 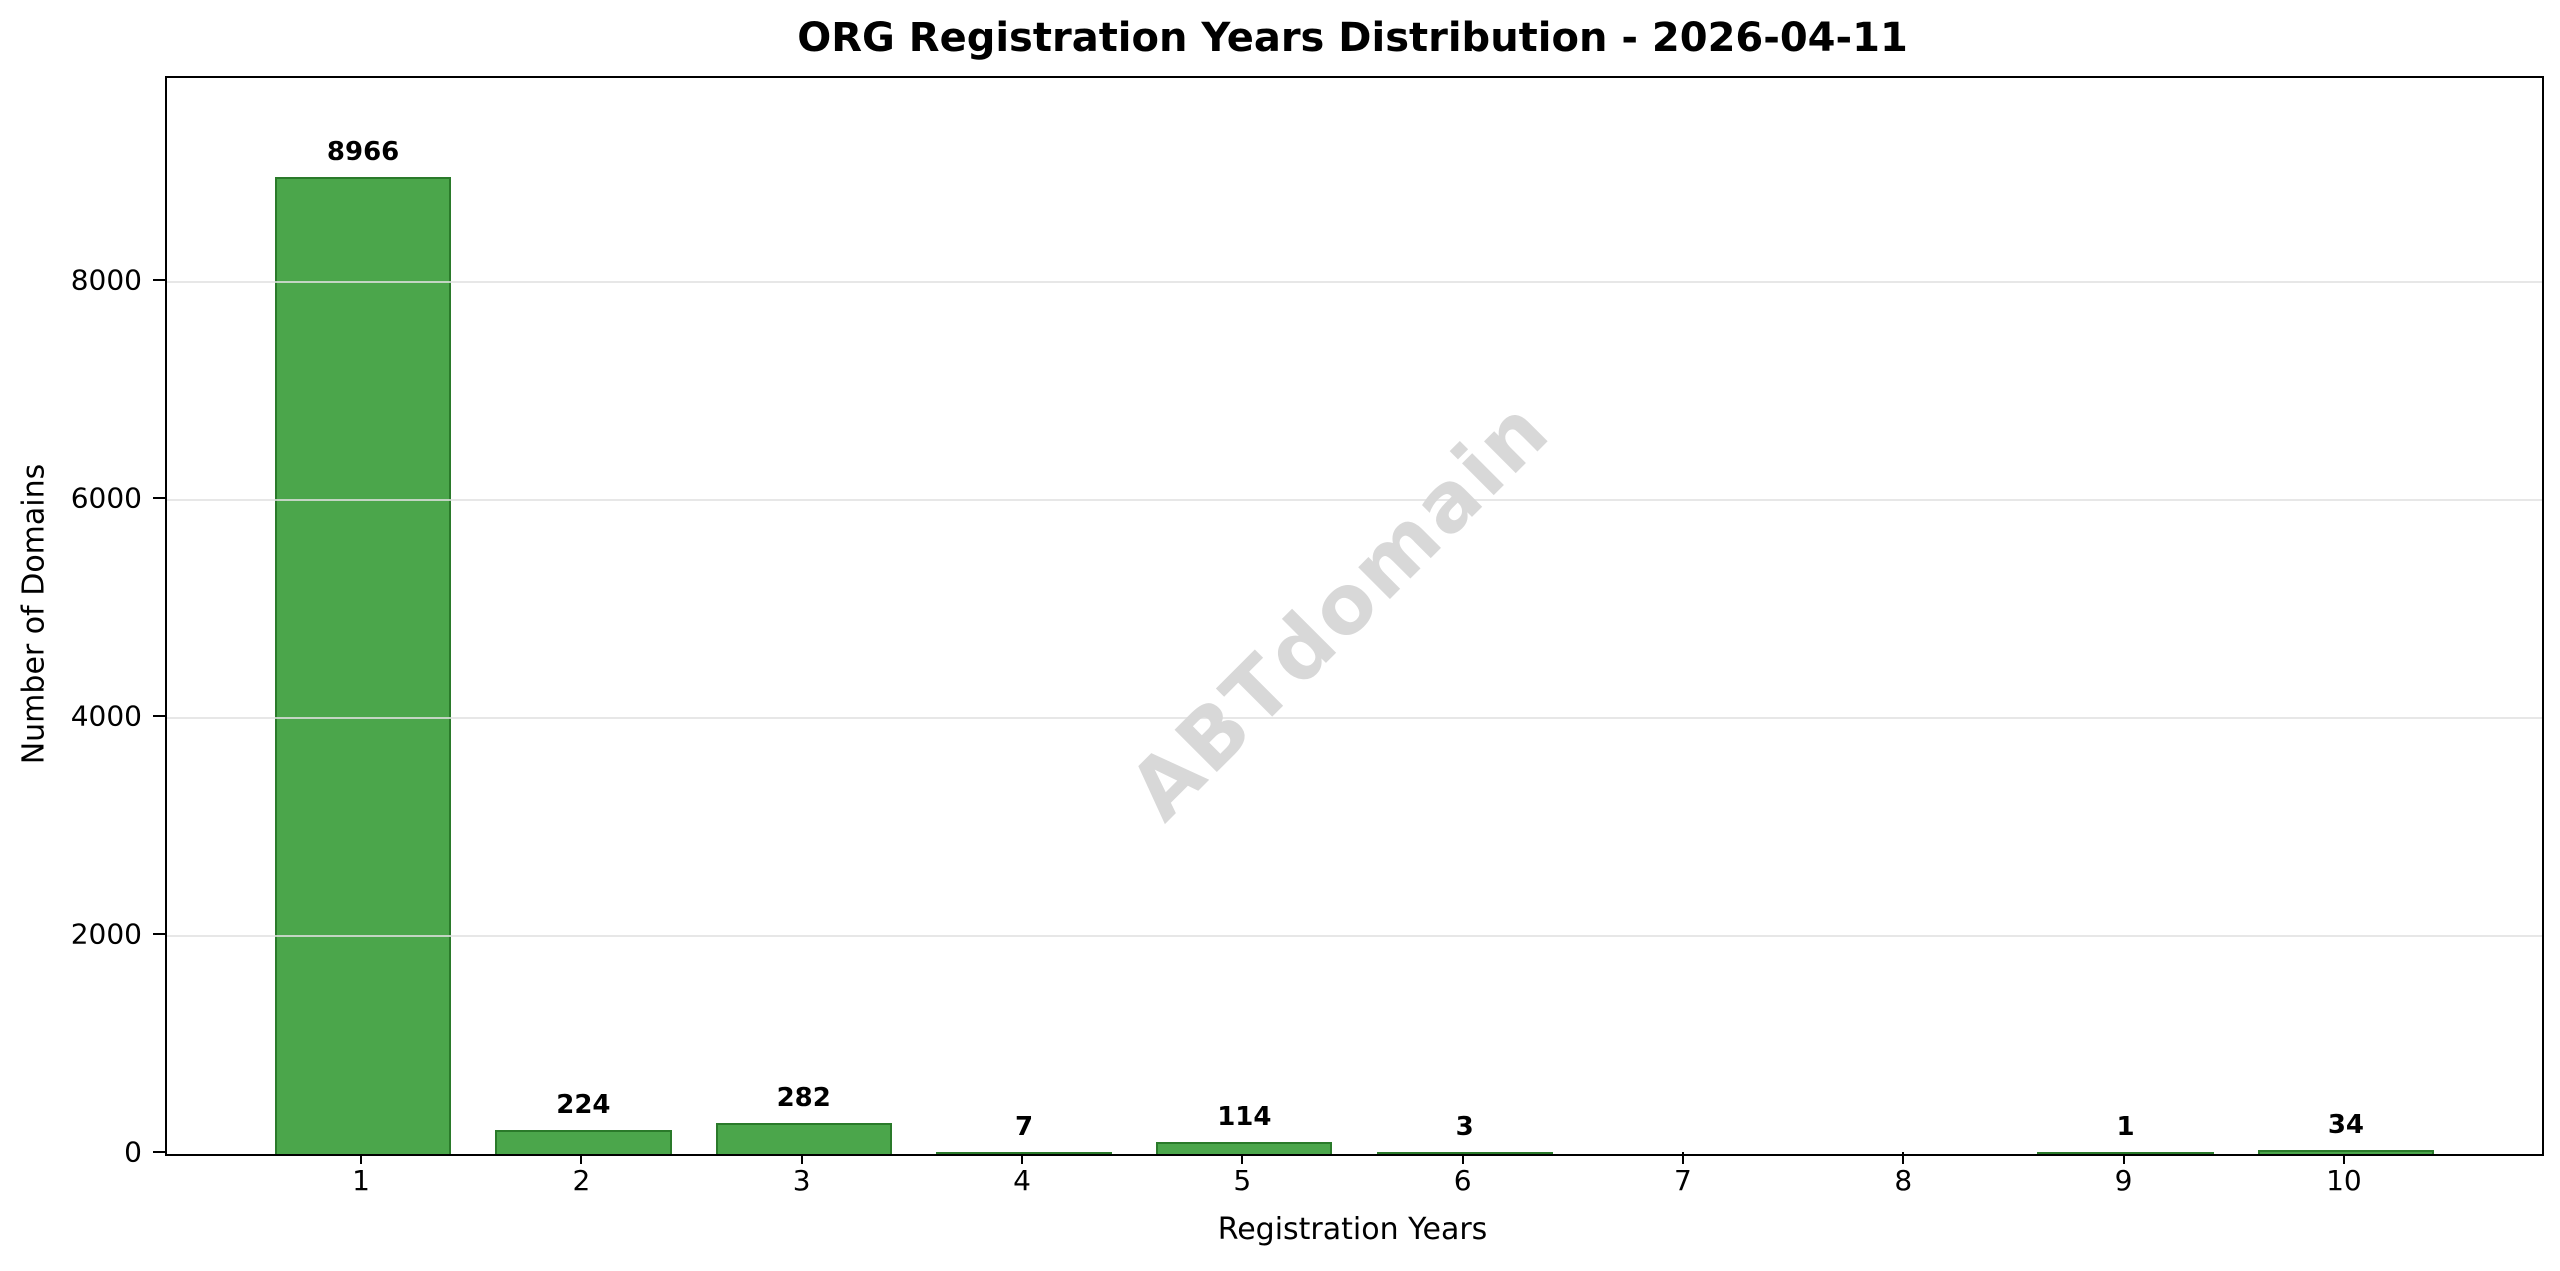 What do you see at coordinates (106, 716) in the screenshot?
I see `y-tick-label: 4000` at bounding box center [106, 716].